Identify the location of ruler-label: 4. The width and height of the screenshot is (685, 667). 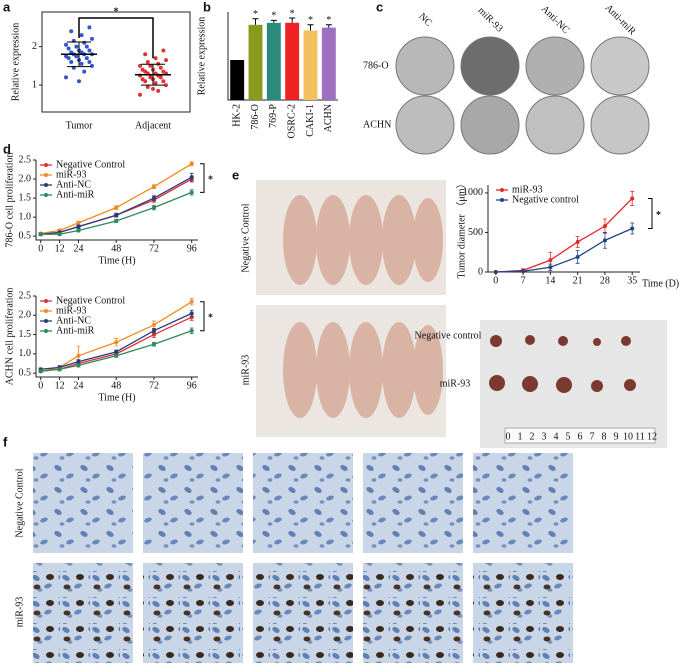
(556, 436).